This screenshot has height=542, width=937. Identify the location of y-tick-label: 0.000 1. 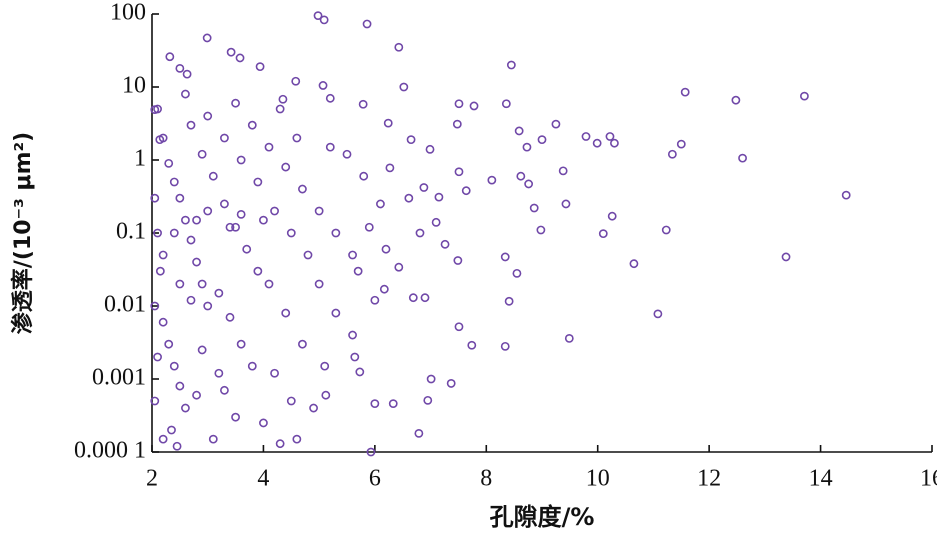
(110, 451).